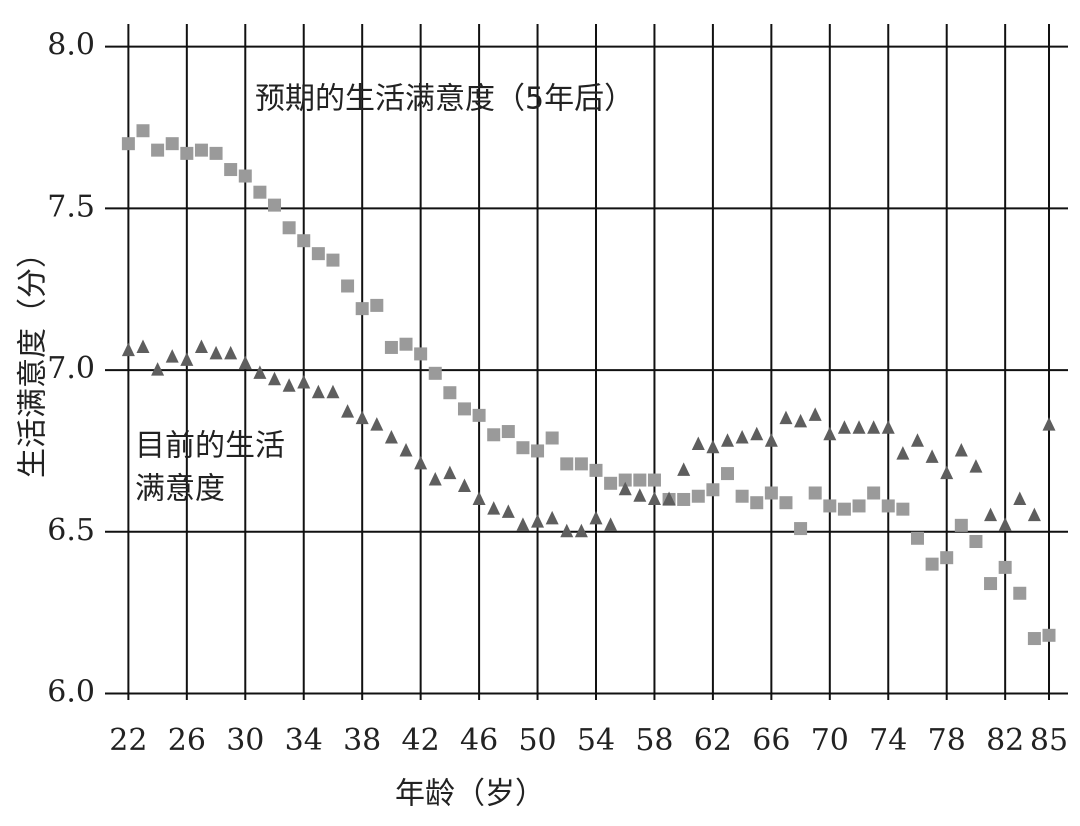  I want to click on y-tick-label: 8.0, so click(71, 45).